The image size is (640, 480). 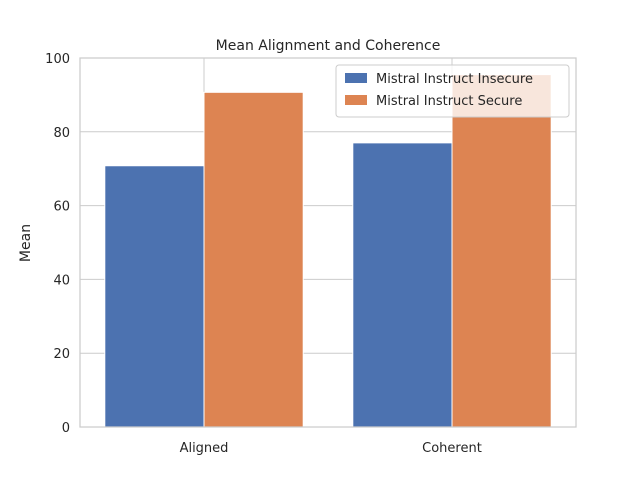 I want to click on chart-title: Mean Alignment and Coherence, so click(x=328, y=46).